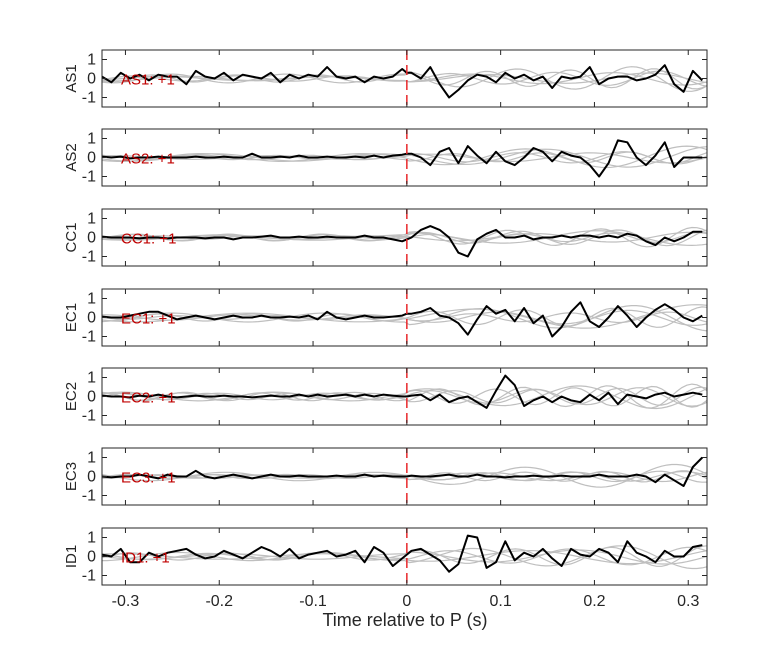 The width and height of the screenshot is (782, 657). I want to click on panel-annotation: EC1: +1, so click(148, 319).